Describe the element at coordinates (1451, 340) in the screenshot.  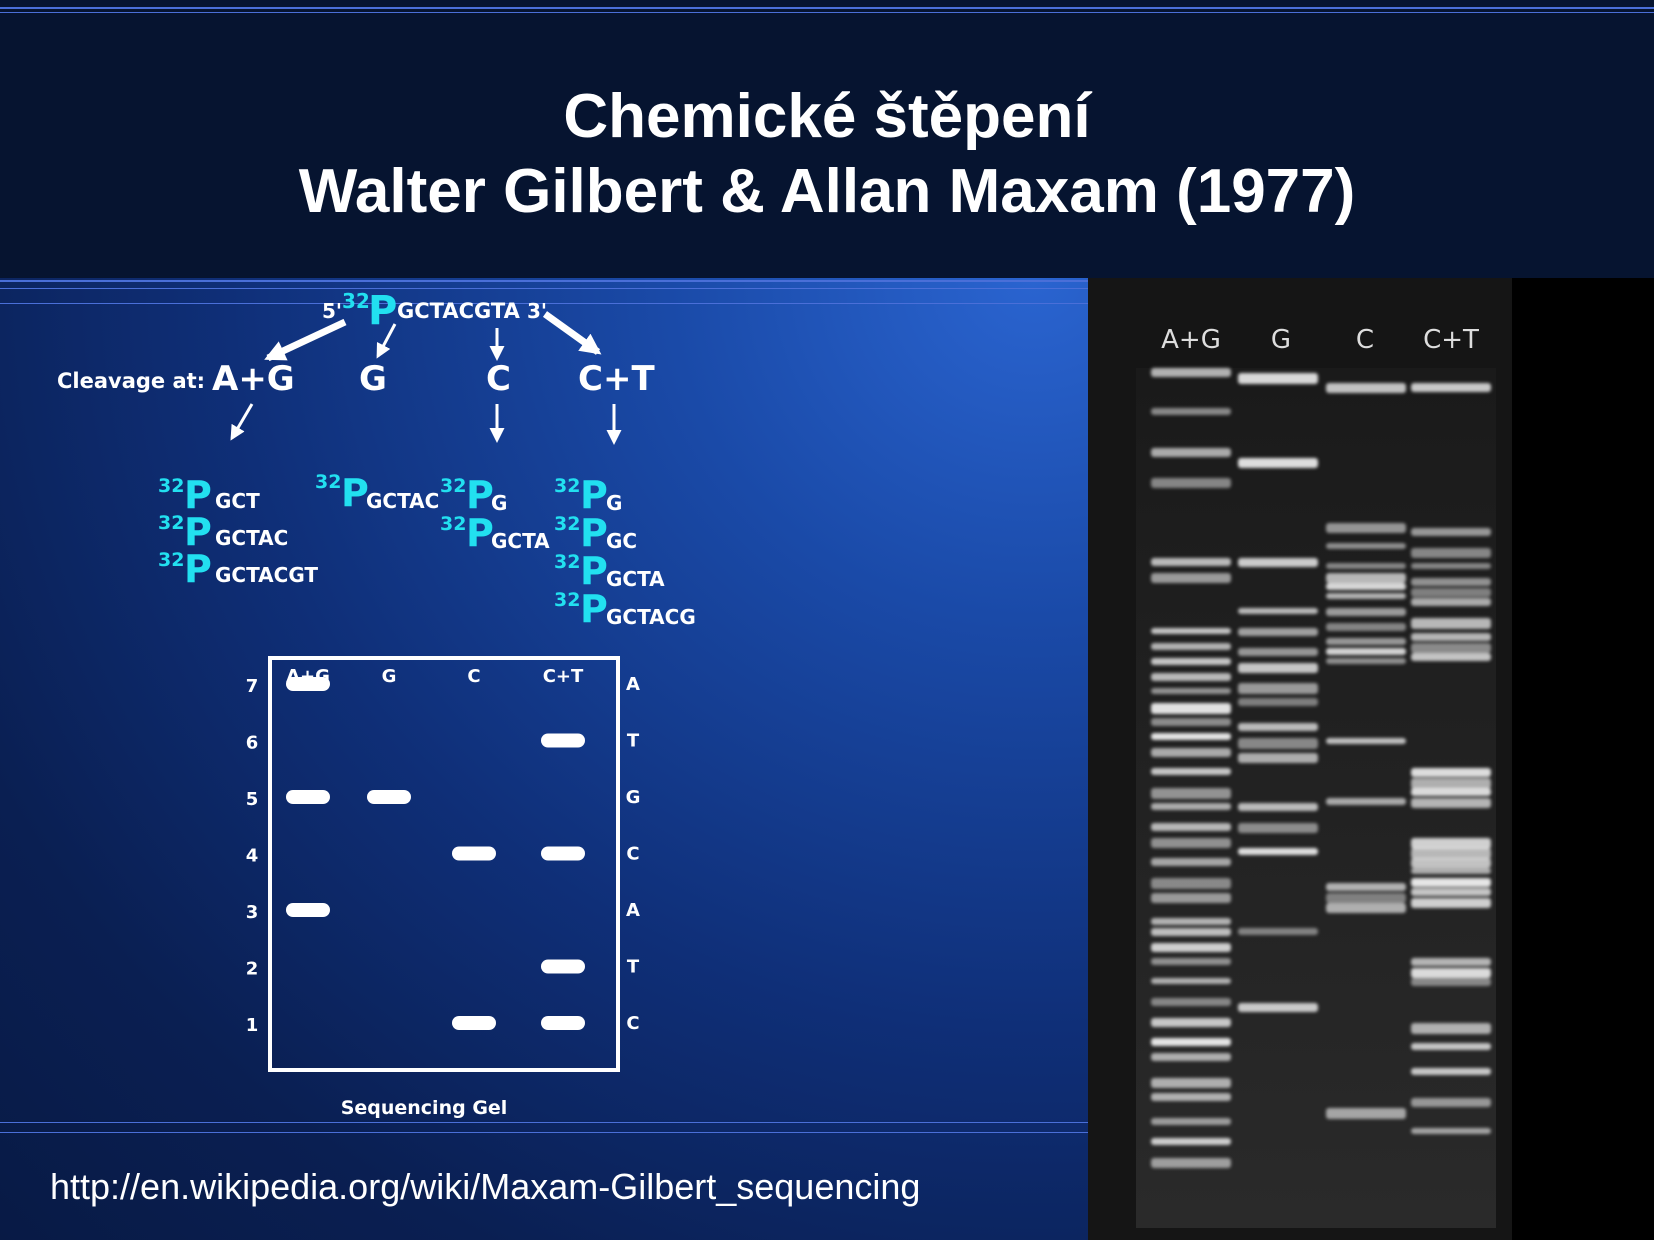
I see `photo-lane-label: C+T` at that location.